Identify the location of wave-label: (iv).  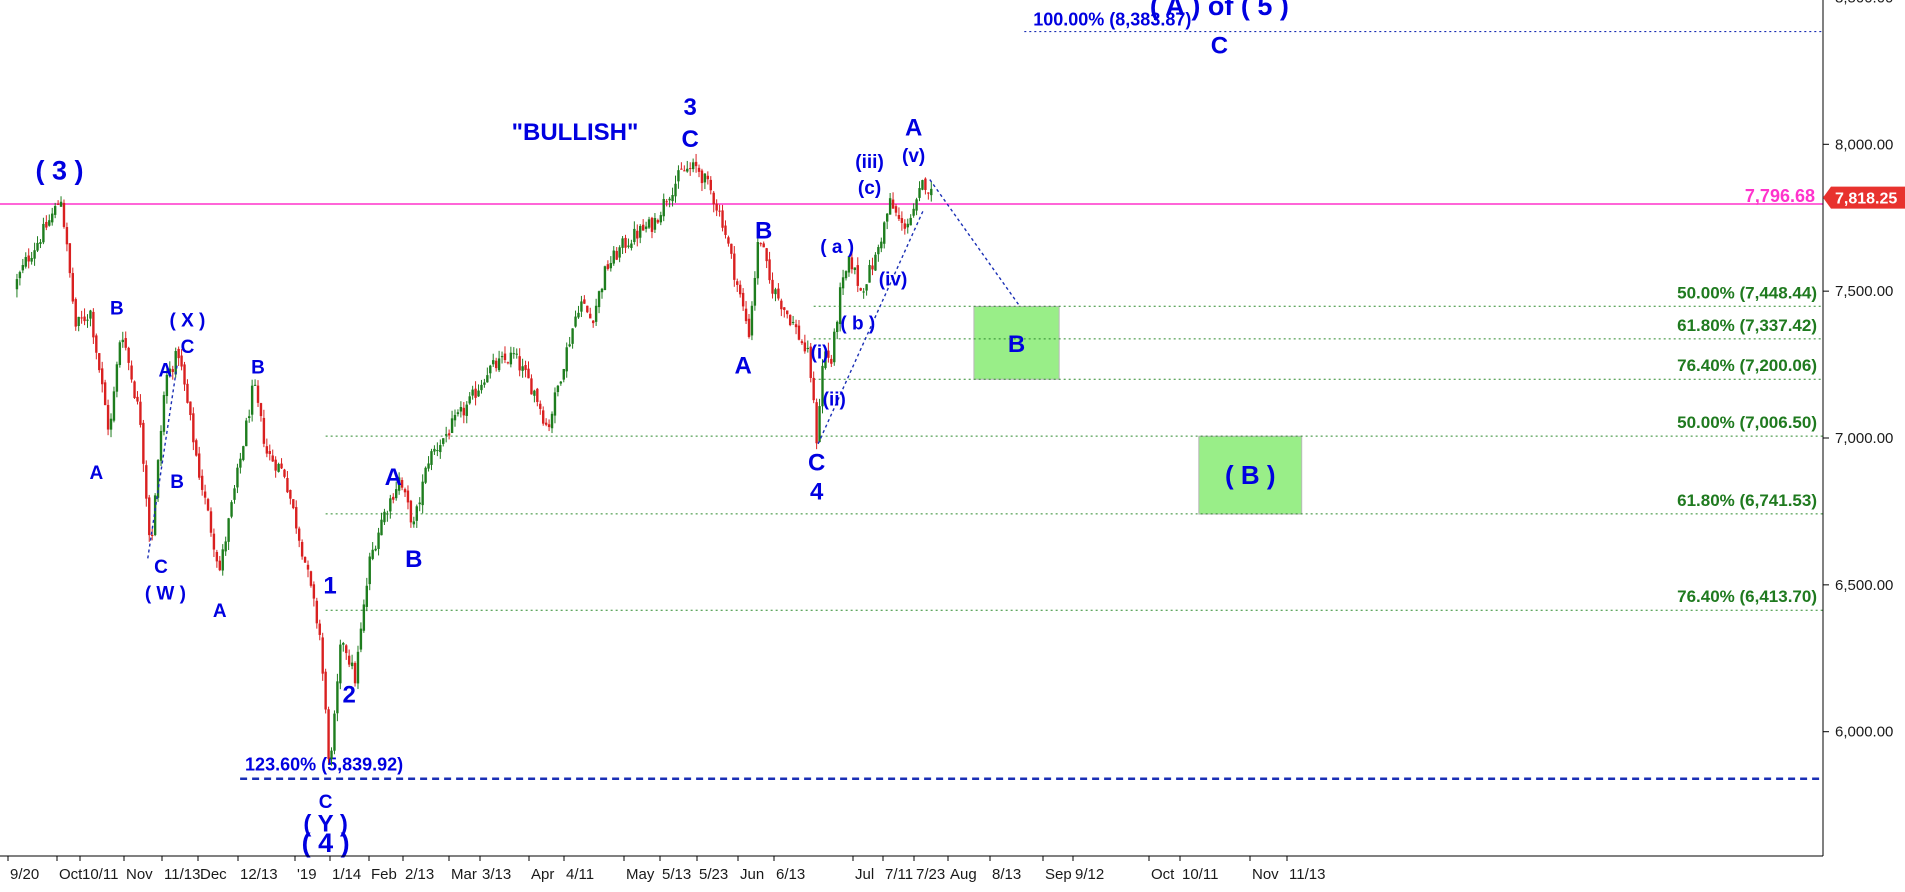
(893, 279).